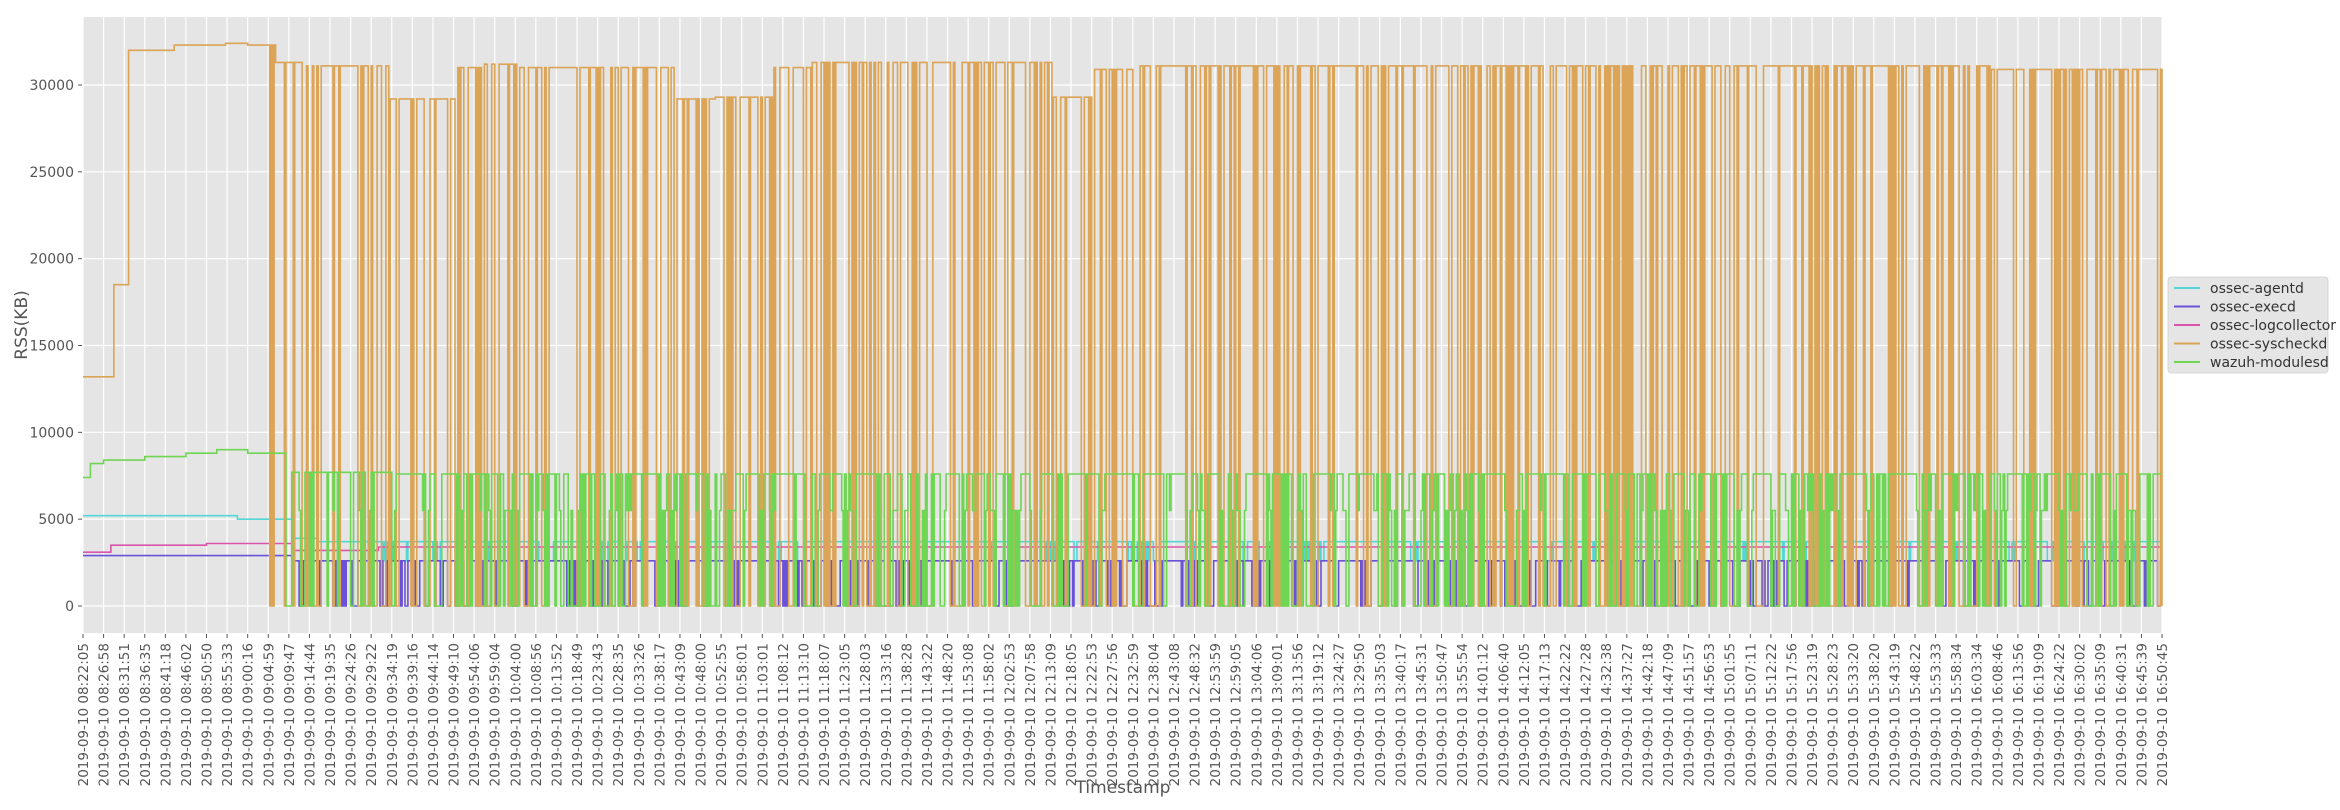  Describe the element at coordinates (290, 714) in the screenshot. I see `x-tick-label: 2019-09-10 09:09:47` at that location.